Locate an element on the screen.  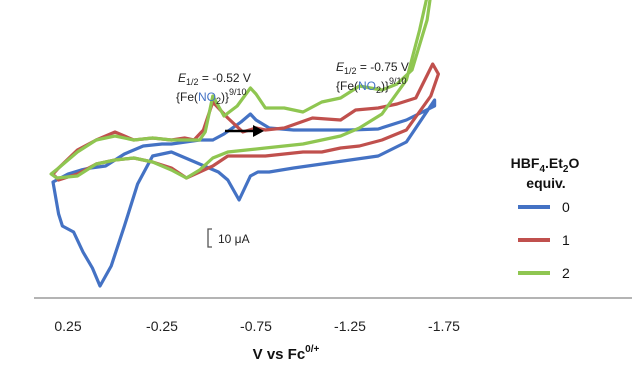
annotation-e-half-2: E1/2 = -0.75 V is located at coordinates (372, 68).